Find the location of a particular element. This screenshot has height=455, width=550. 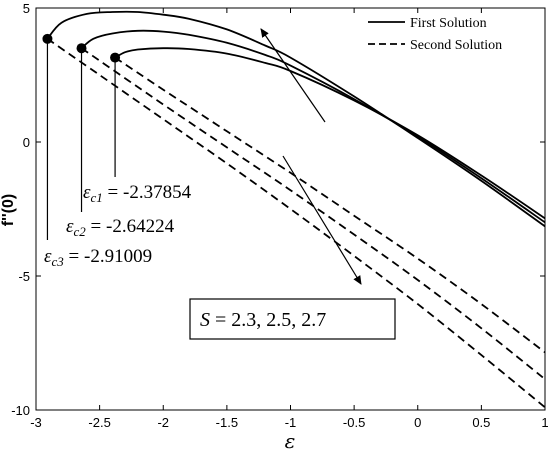

y-tick-label: -10 is located at coordinates (20, 410).